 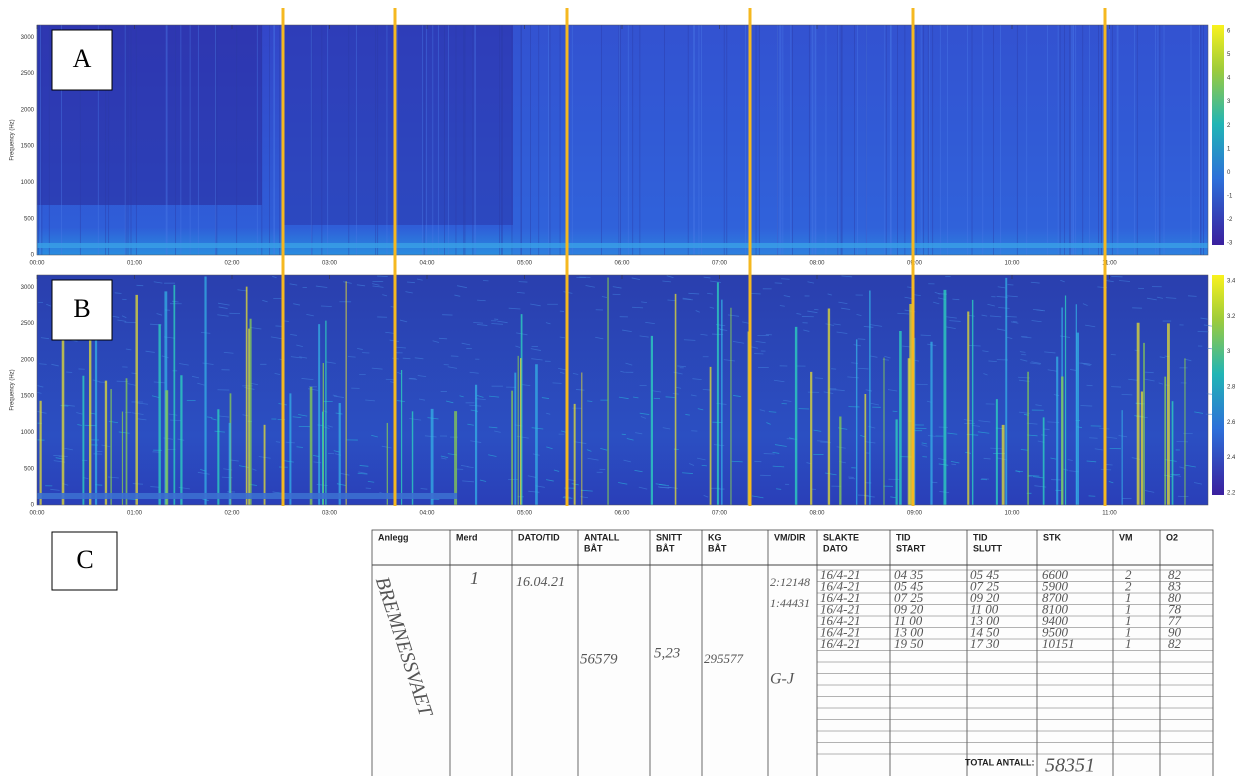 What do you see at coordinates (29, 469) in the screenshot?
I see `y-tick-label: 500` at bounding box center [29, 469].